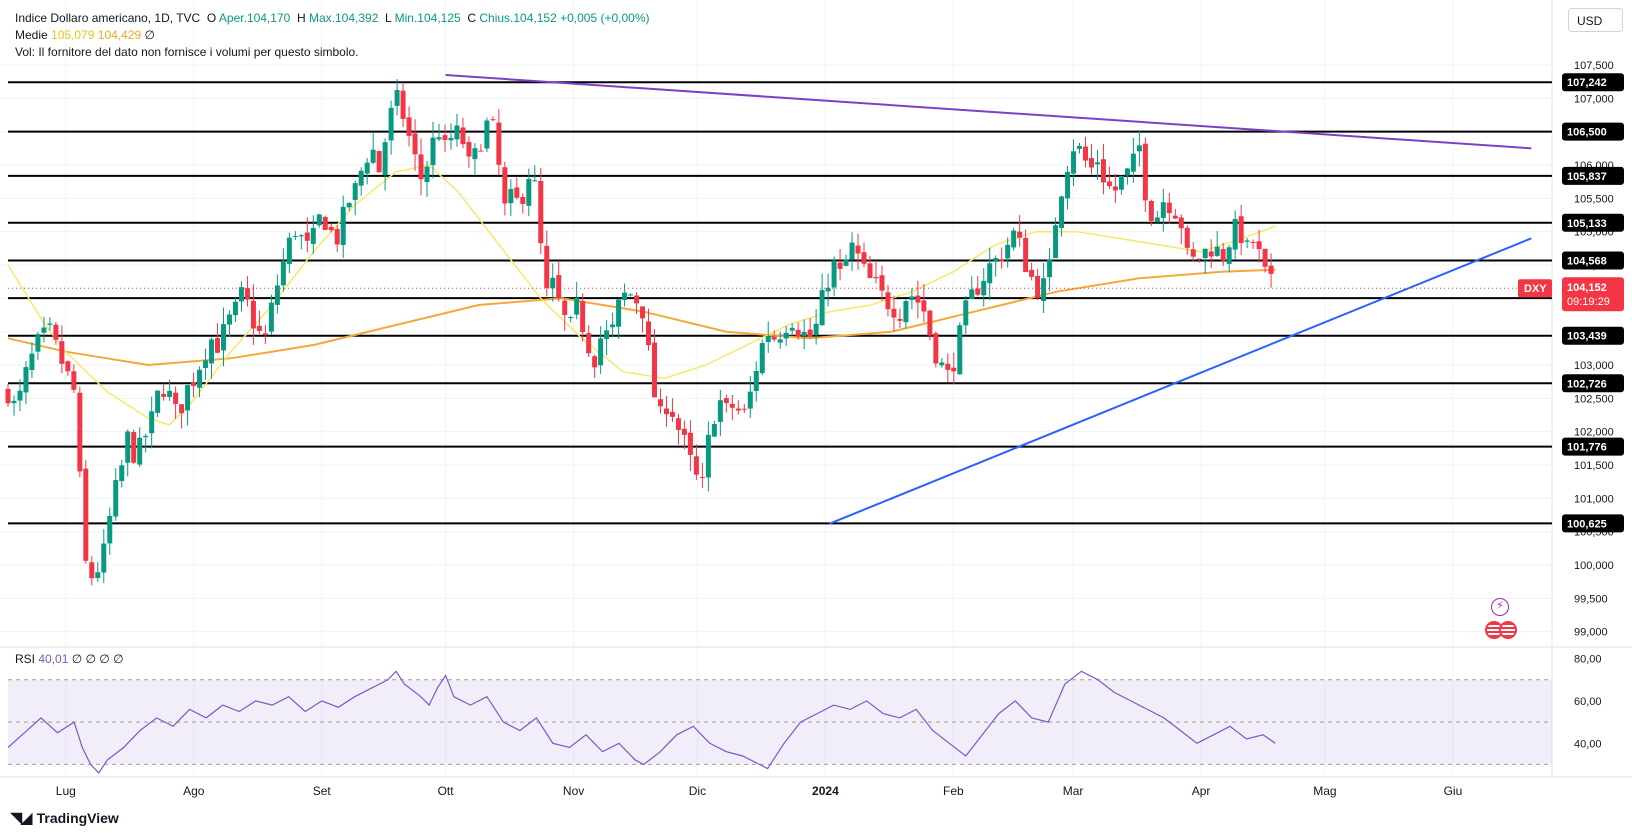 The height and width of the screenshot is (833, 1632). What do you see at coordinates (1500, 607) in the screenshot?
I see `lightning-icon: ⚡` at bounding box center [1500, 607].